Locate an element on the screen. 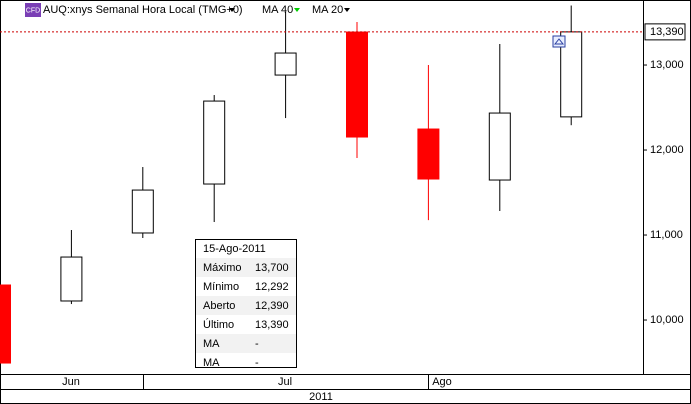  tooltip-label: Mínimo is located at coordinates (221, 287).